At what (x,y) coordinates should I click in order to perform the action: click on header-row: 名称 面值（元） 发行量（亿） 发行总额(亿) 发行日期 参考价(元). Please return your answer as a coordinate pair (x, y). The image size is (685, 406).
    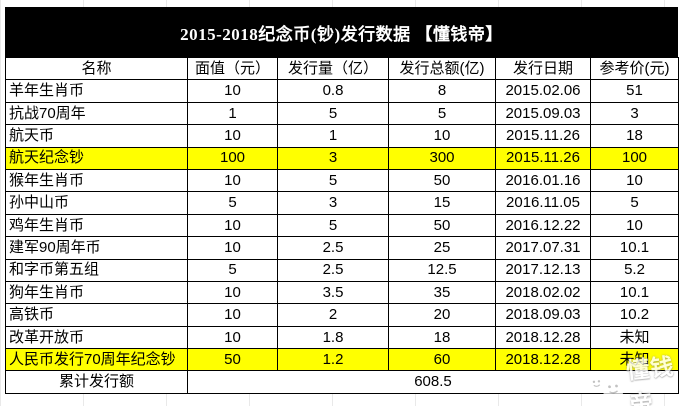
    Looking at the image, I should click on (342, 68).